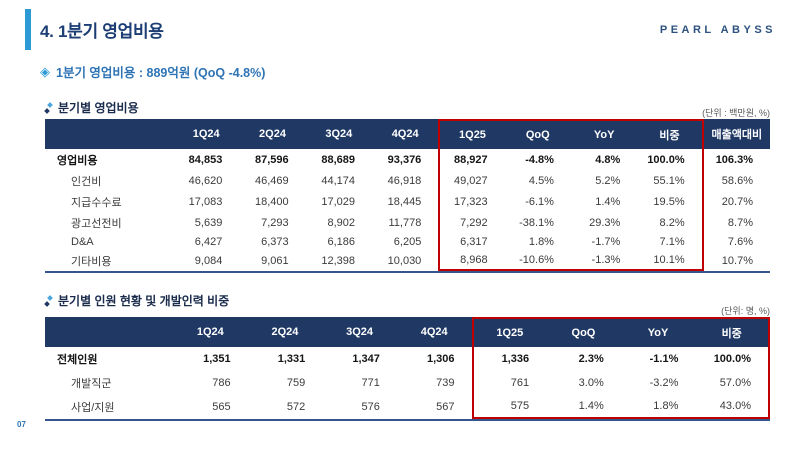 This screenshot has width=800, height=450. I want to click on cell: 8,968, so click(471, 260).